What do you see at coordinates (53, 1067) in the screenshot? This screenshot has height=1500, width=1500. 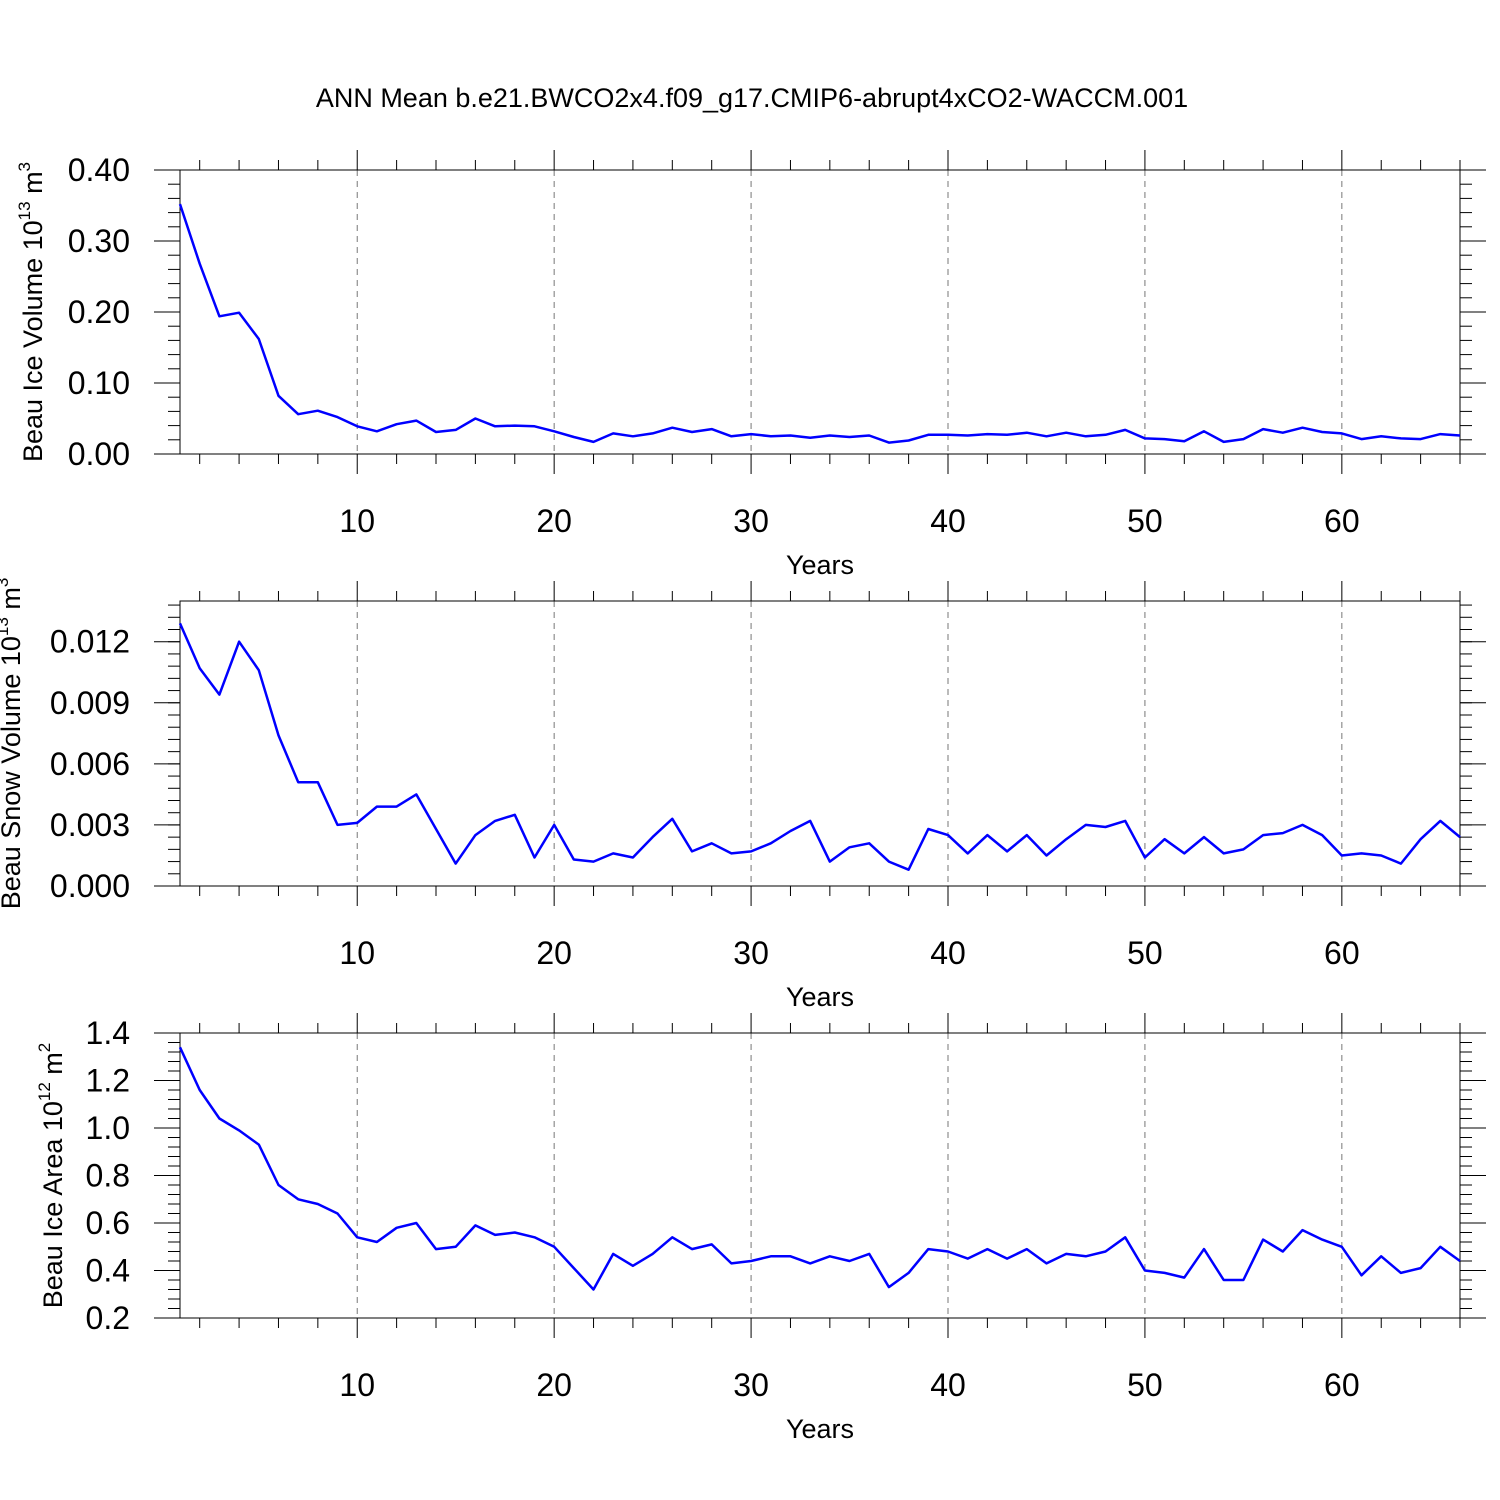 I see `y-axis-label-unit: m` at bounding box center [53, 1067].